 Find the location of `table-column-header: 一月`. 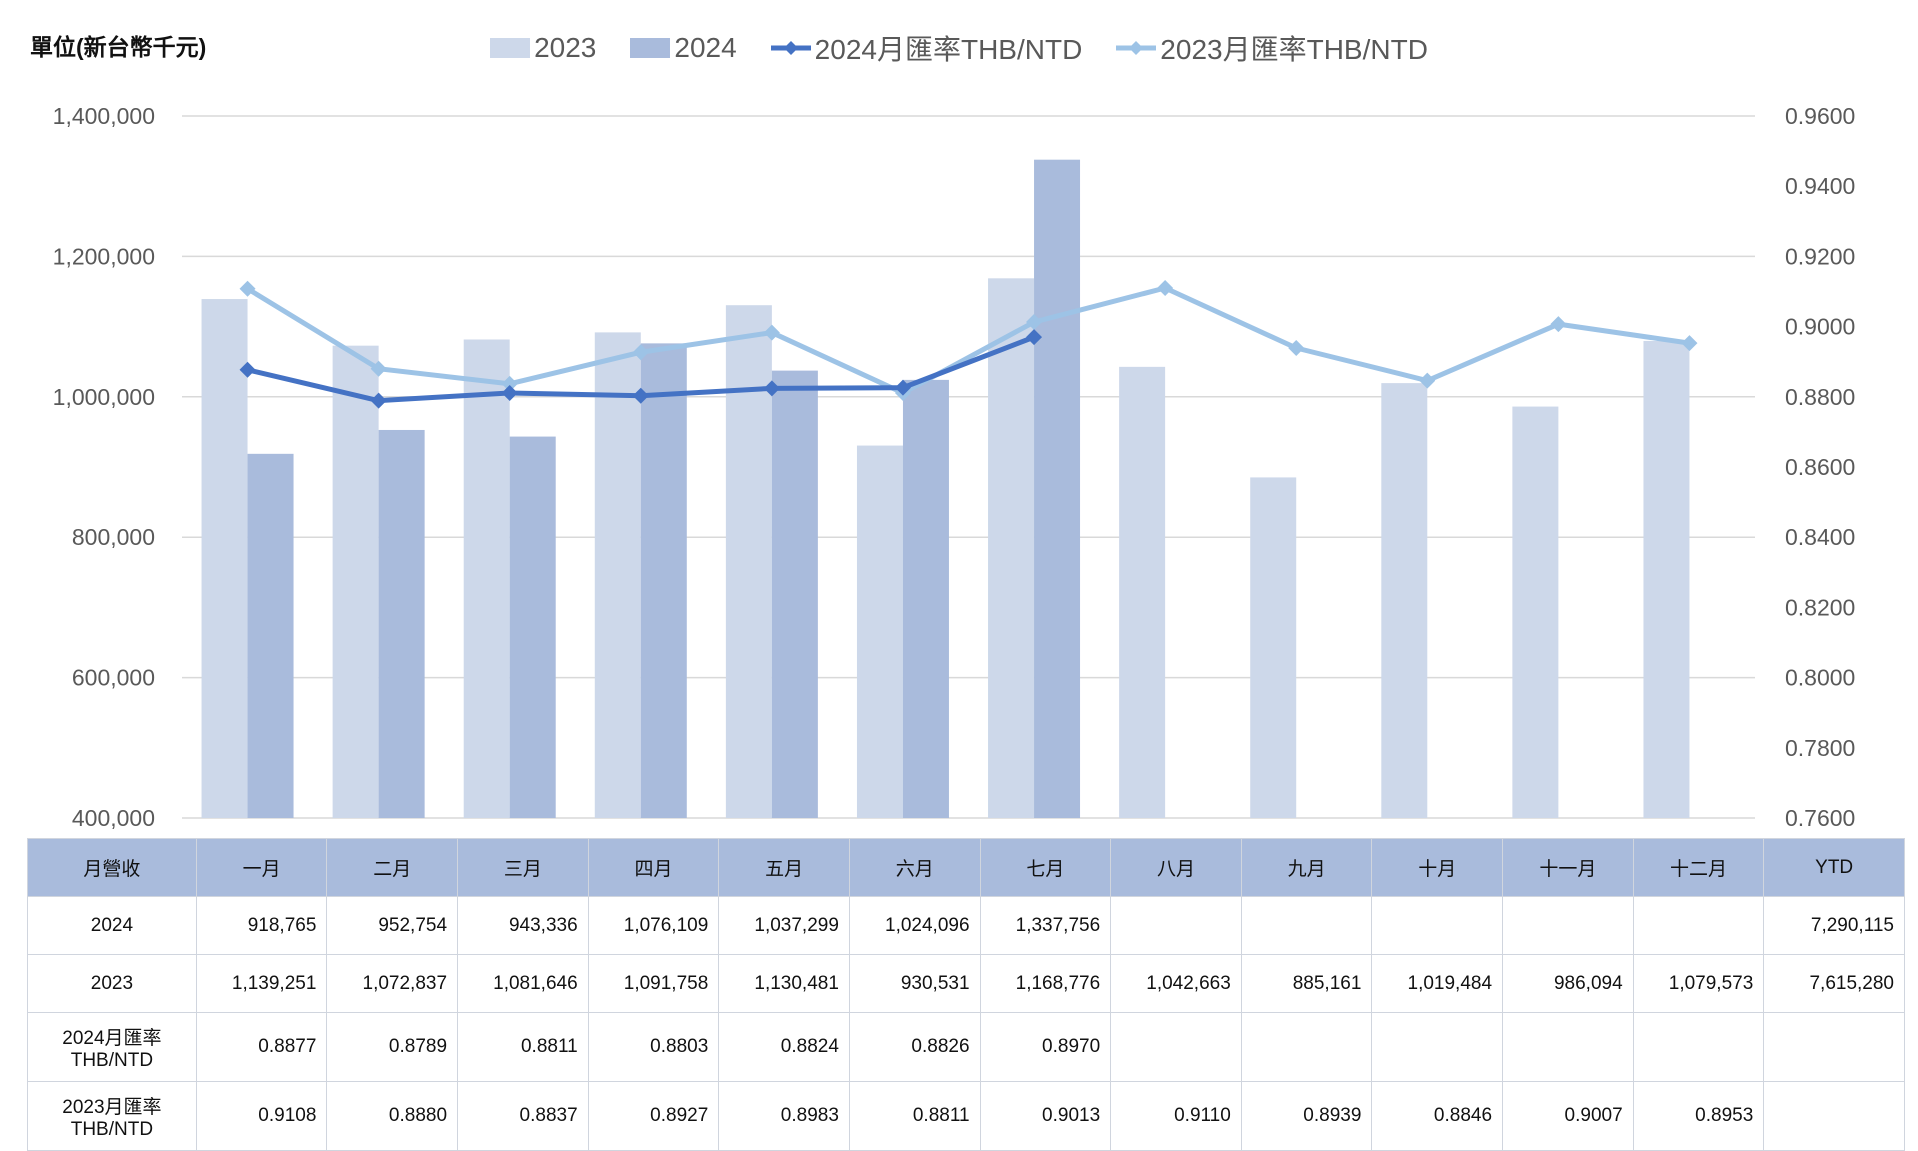

table-column-header: 一月 is located at coordinates (261, 867).